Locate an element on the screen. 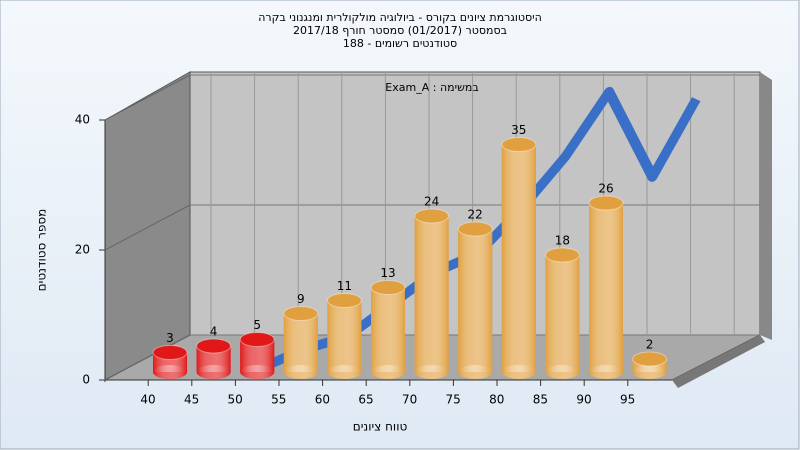 This screenshot has width=800, height=450. value-label: 5 is located at coordinates (257, 325).